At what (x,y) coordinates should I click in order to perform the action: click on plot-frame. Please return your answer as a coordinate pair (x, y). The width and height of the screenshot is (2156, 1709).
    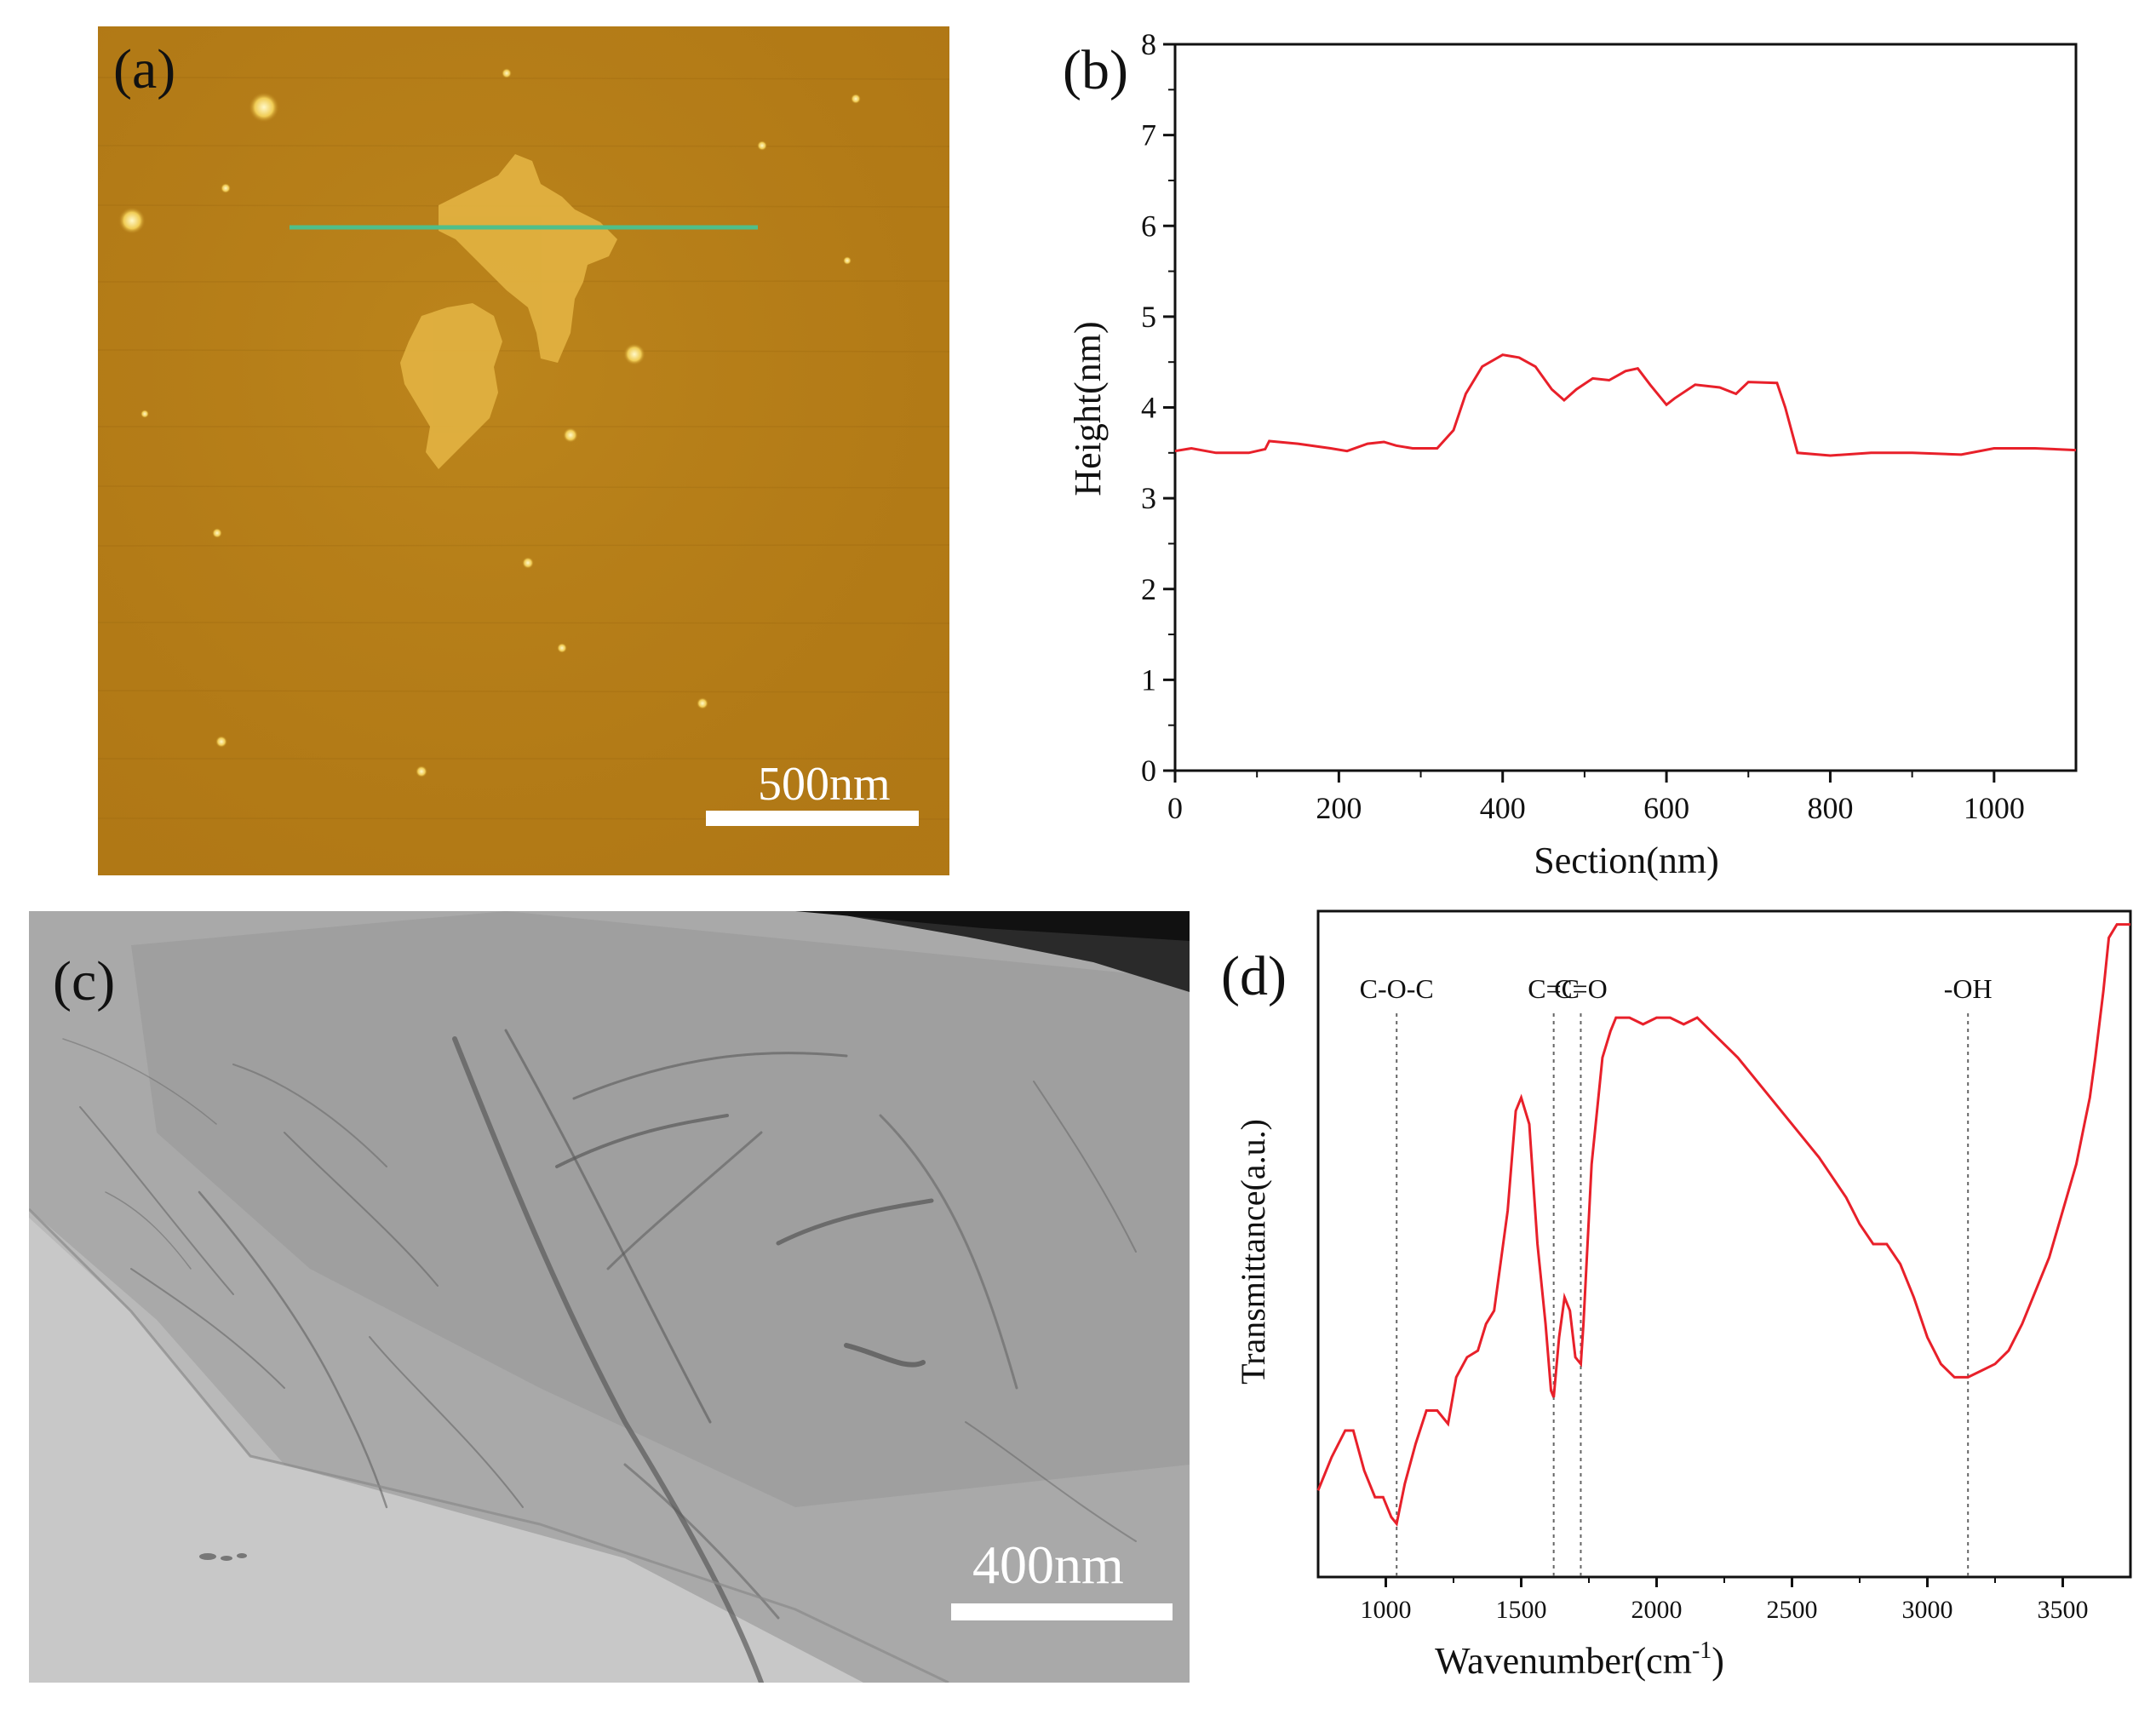
    Looking at the image, I should click on (1724, 1244).